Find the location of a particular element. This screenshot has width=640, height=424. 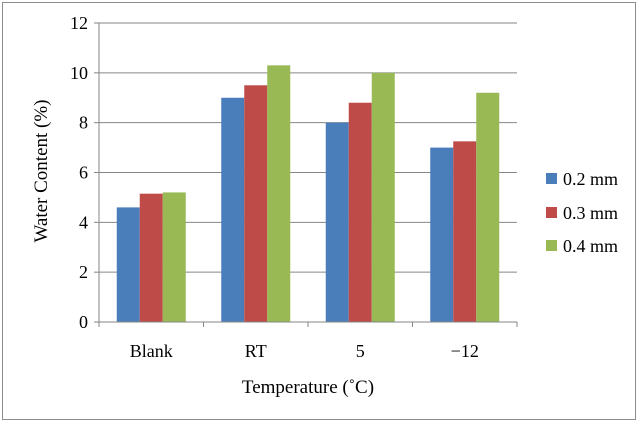

legend-label: 0.2 mm is located at coordinates (590, 179).